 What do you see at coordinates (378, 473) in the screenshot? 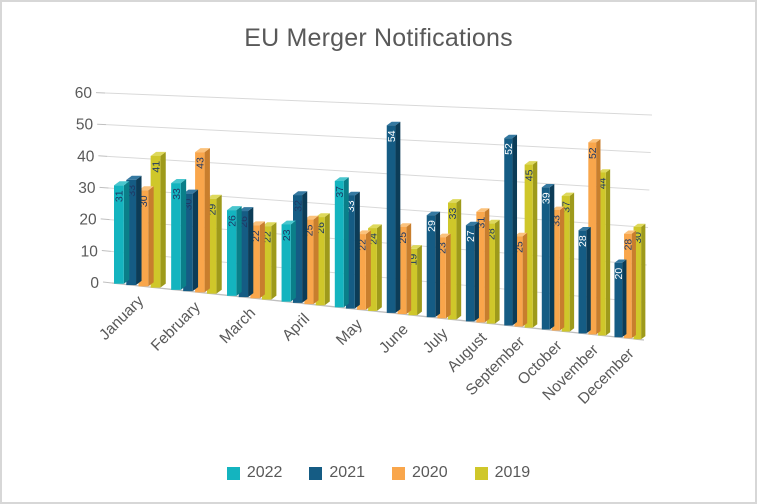
I see `legend: 2022 2021 2020 2019` at bounding box center [378, 473].